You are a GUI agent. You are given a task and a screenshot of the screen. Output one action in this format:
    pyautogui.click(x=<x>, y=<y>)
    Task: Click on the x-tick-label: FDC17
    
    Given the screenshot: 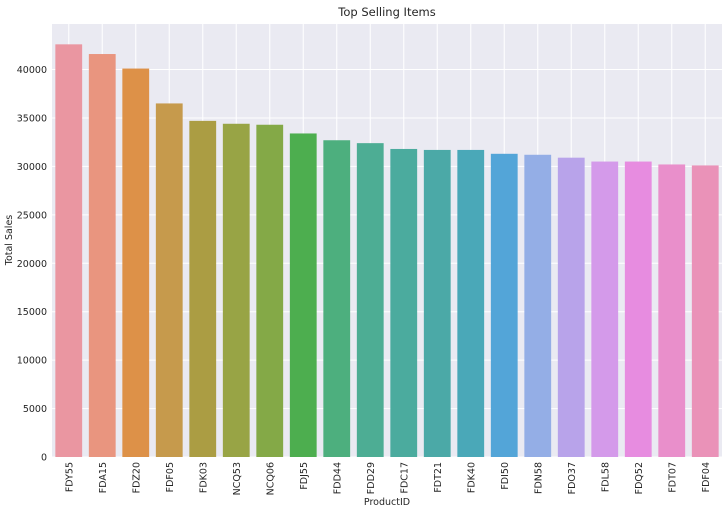 What is the action you would take?
    pyautogui.click(x=404, y=478)
    